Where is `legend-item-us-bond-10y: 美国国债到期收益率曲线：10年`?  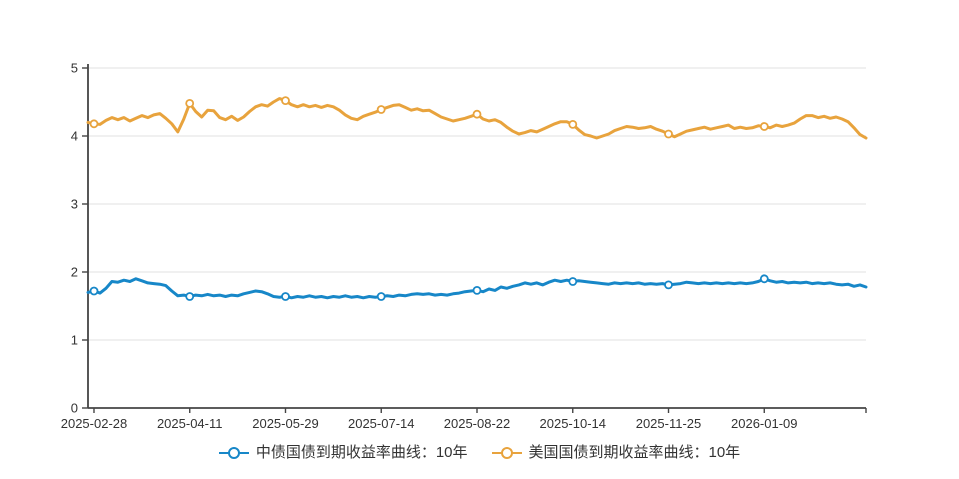 legend-item-us-bond-10y: 美国国债到期收益率曲线：10年 is located at coordinates (616, 452).